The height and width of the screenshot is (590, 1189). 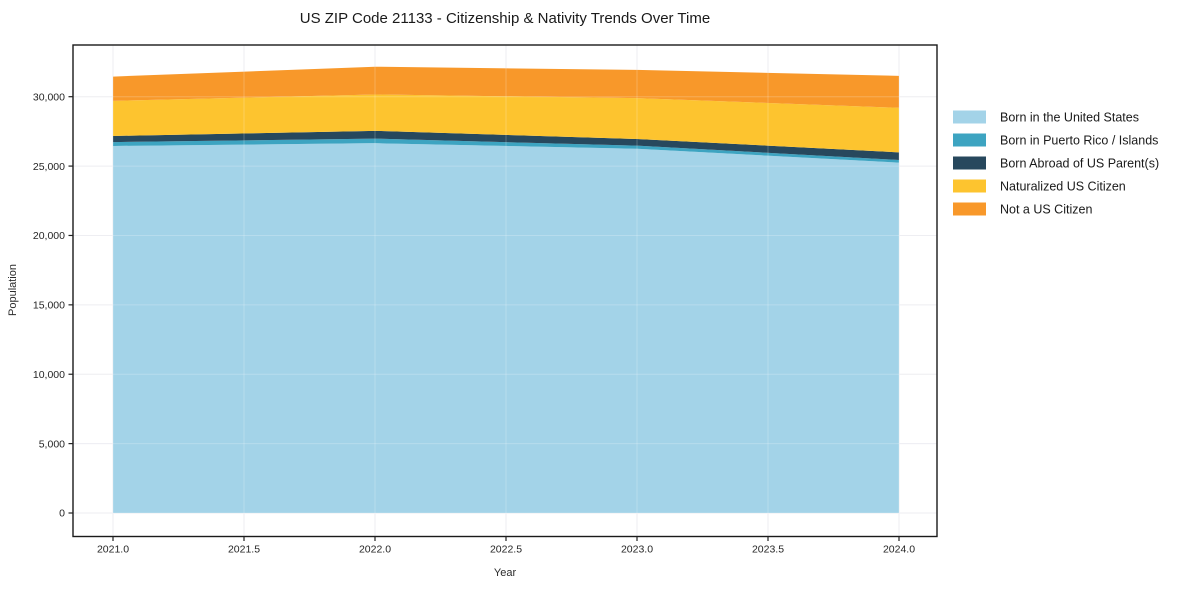 What do you see at coordinates (969, 209) in the screenshot?
I see `legend-swatch-not-citizen` at bounding box center [969, 209].